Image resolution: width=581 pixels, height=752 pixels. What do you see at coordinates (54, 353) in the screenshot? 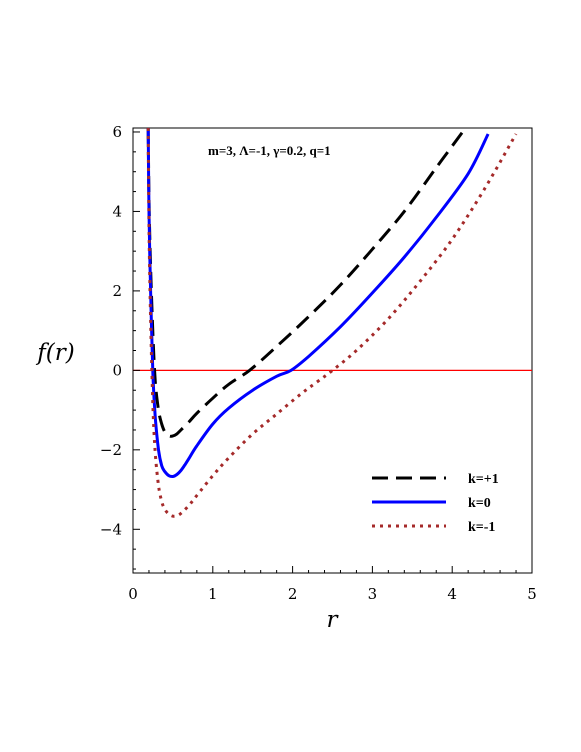
I see `y-axis-title: f(r)` at bounding box center [54, 353].